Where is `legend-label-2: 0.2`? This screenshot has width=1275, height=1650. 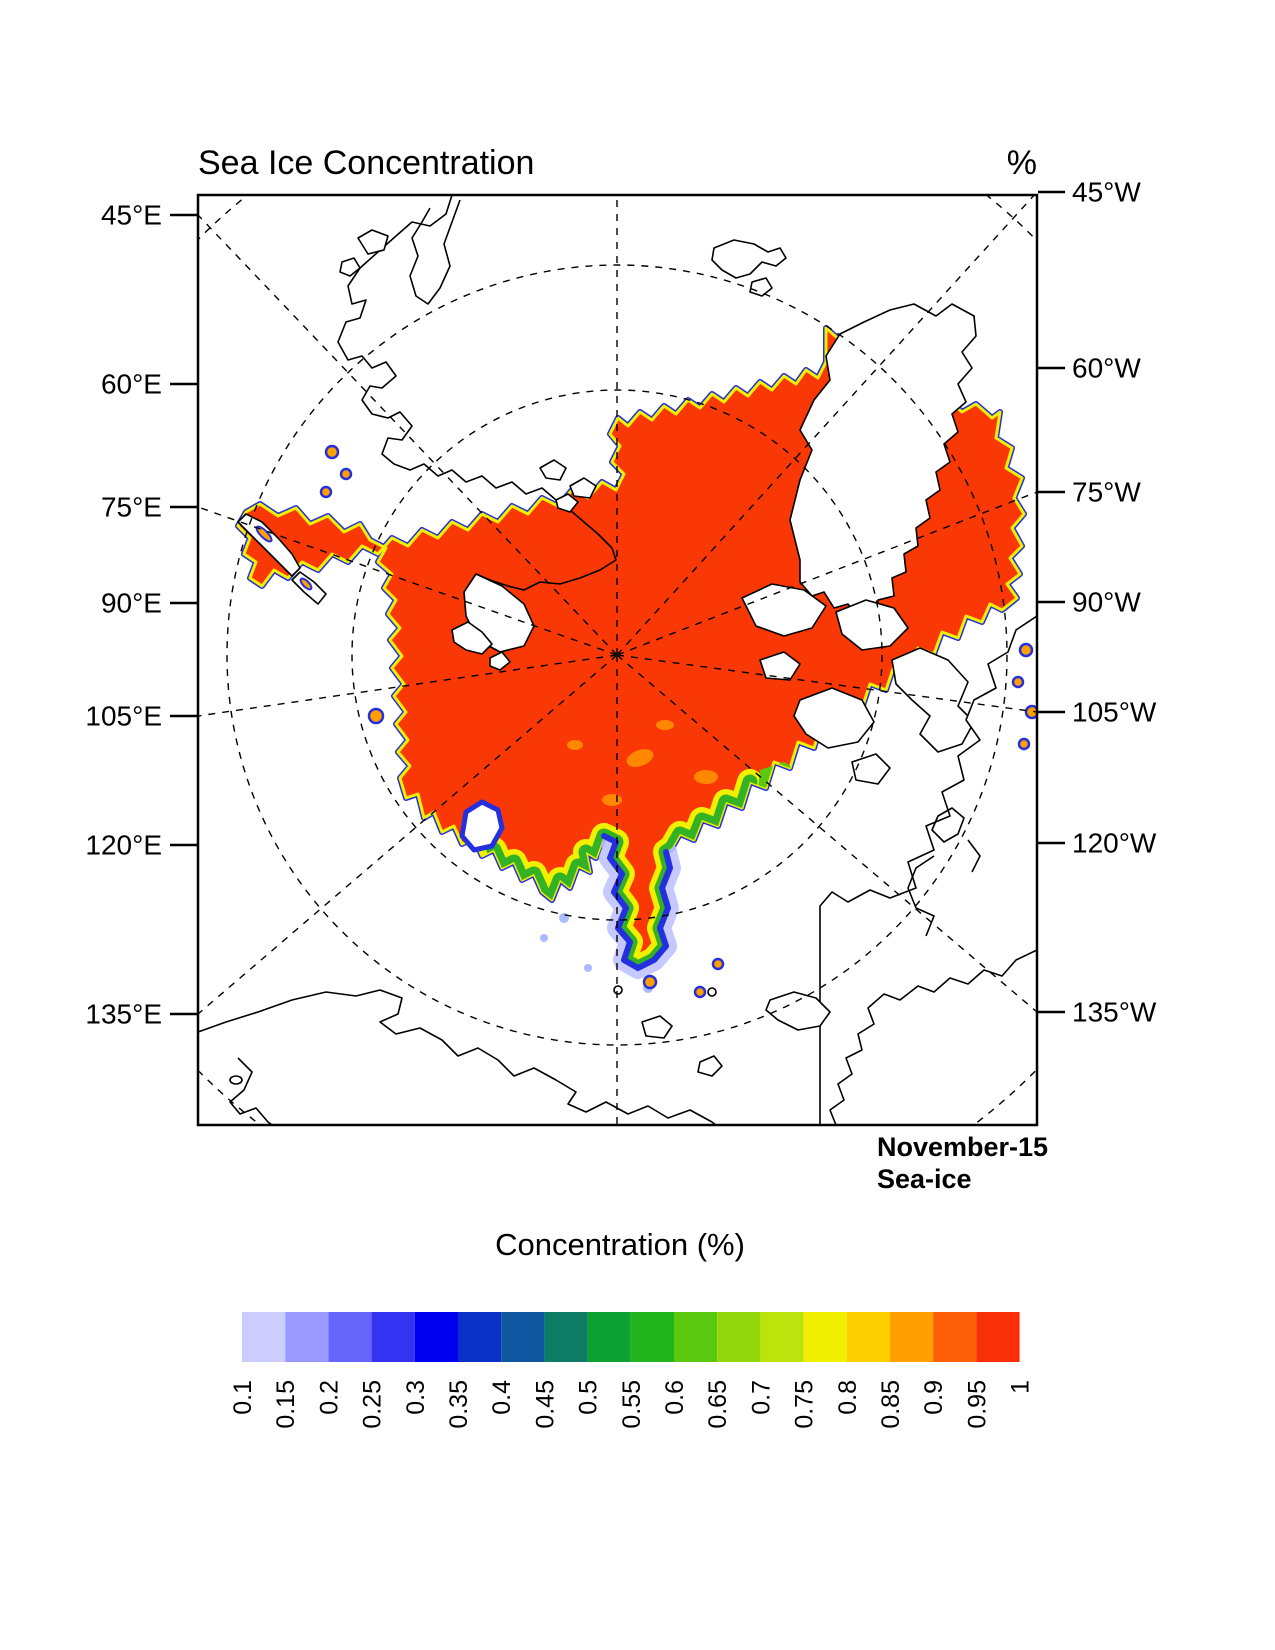 legend-label-2: 0.2 is located at coordinates (329, 1397).